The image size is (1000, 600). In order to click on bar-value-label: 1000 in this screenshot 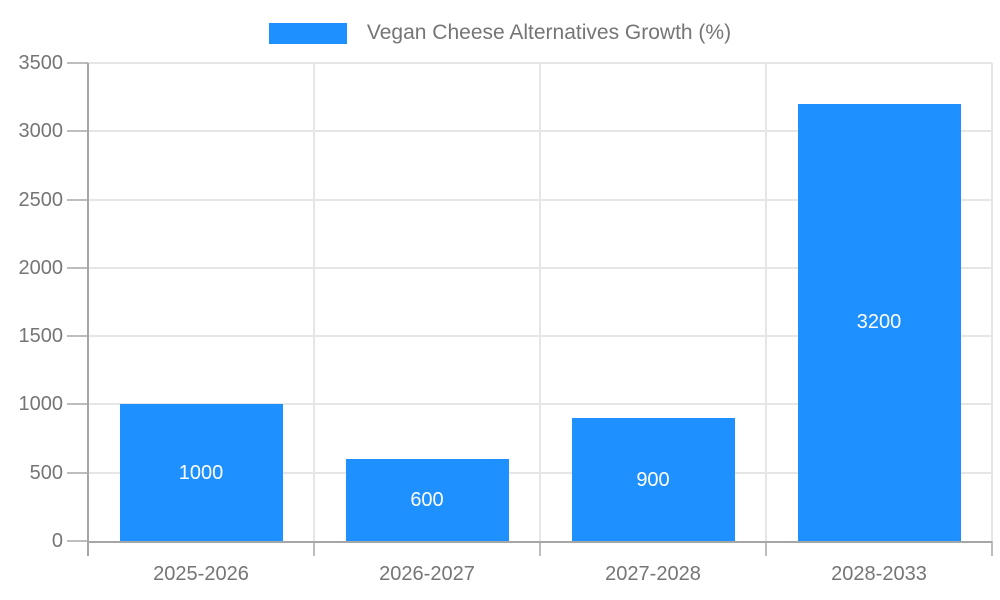, I will do `click(201, 472)`.